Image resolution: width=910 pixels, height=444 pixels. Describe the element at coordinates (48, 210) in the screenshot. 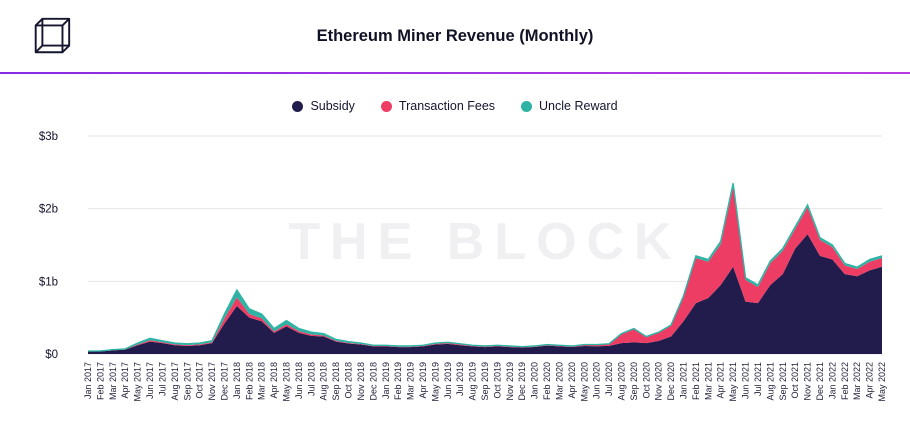

I see `y-axis-label: $2b` at that location.